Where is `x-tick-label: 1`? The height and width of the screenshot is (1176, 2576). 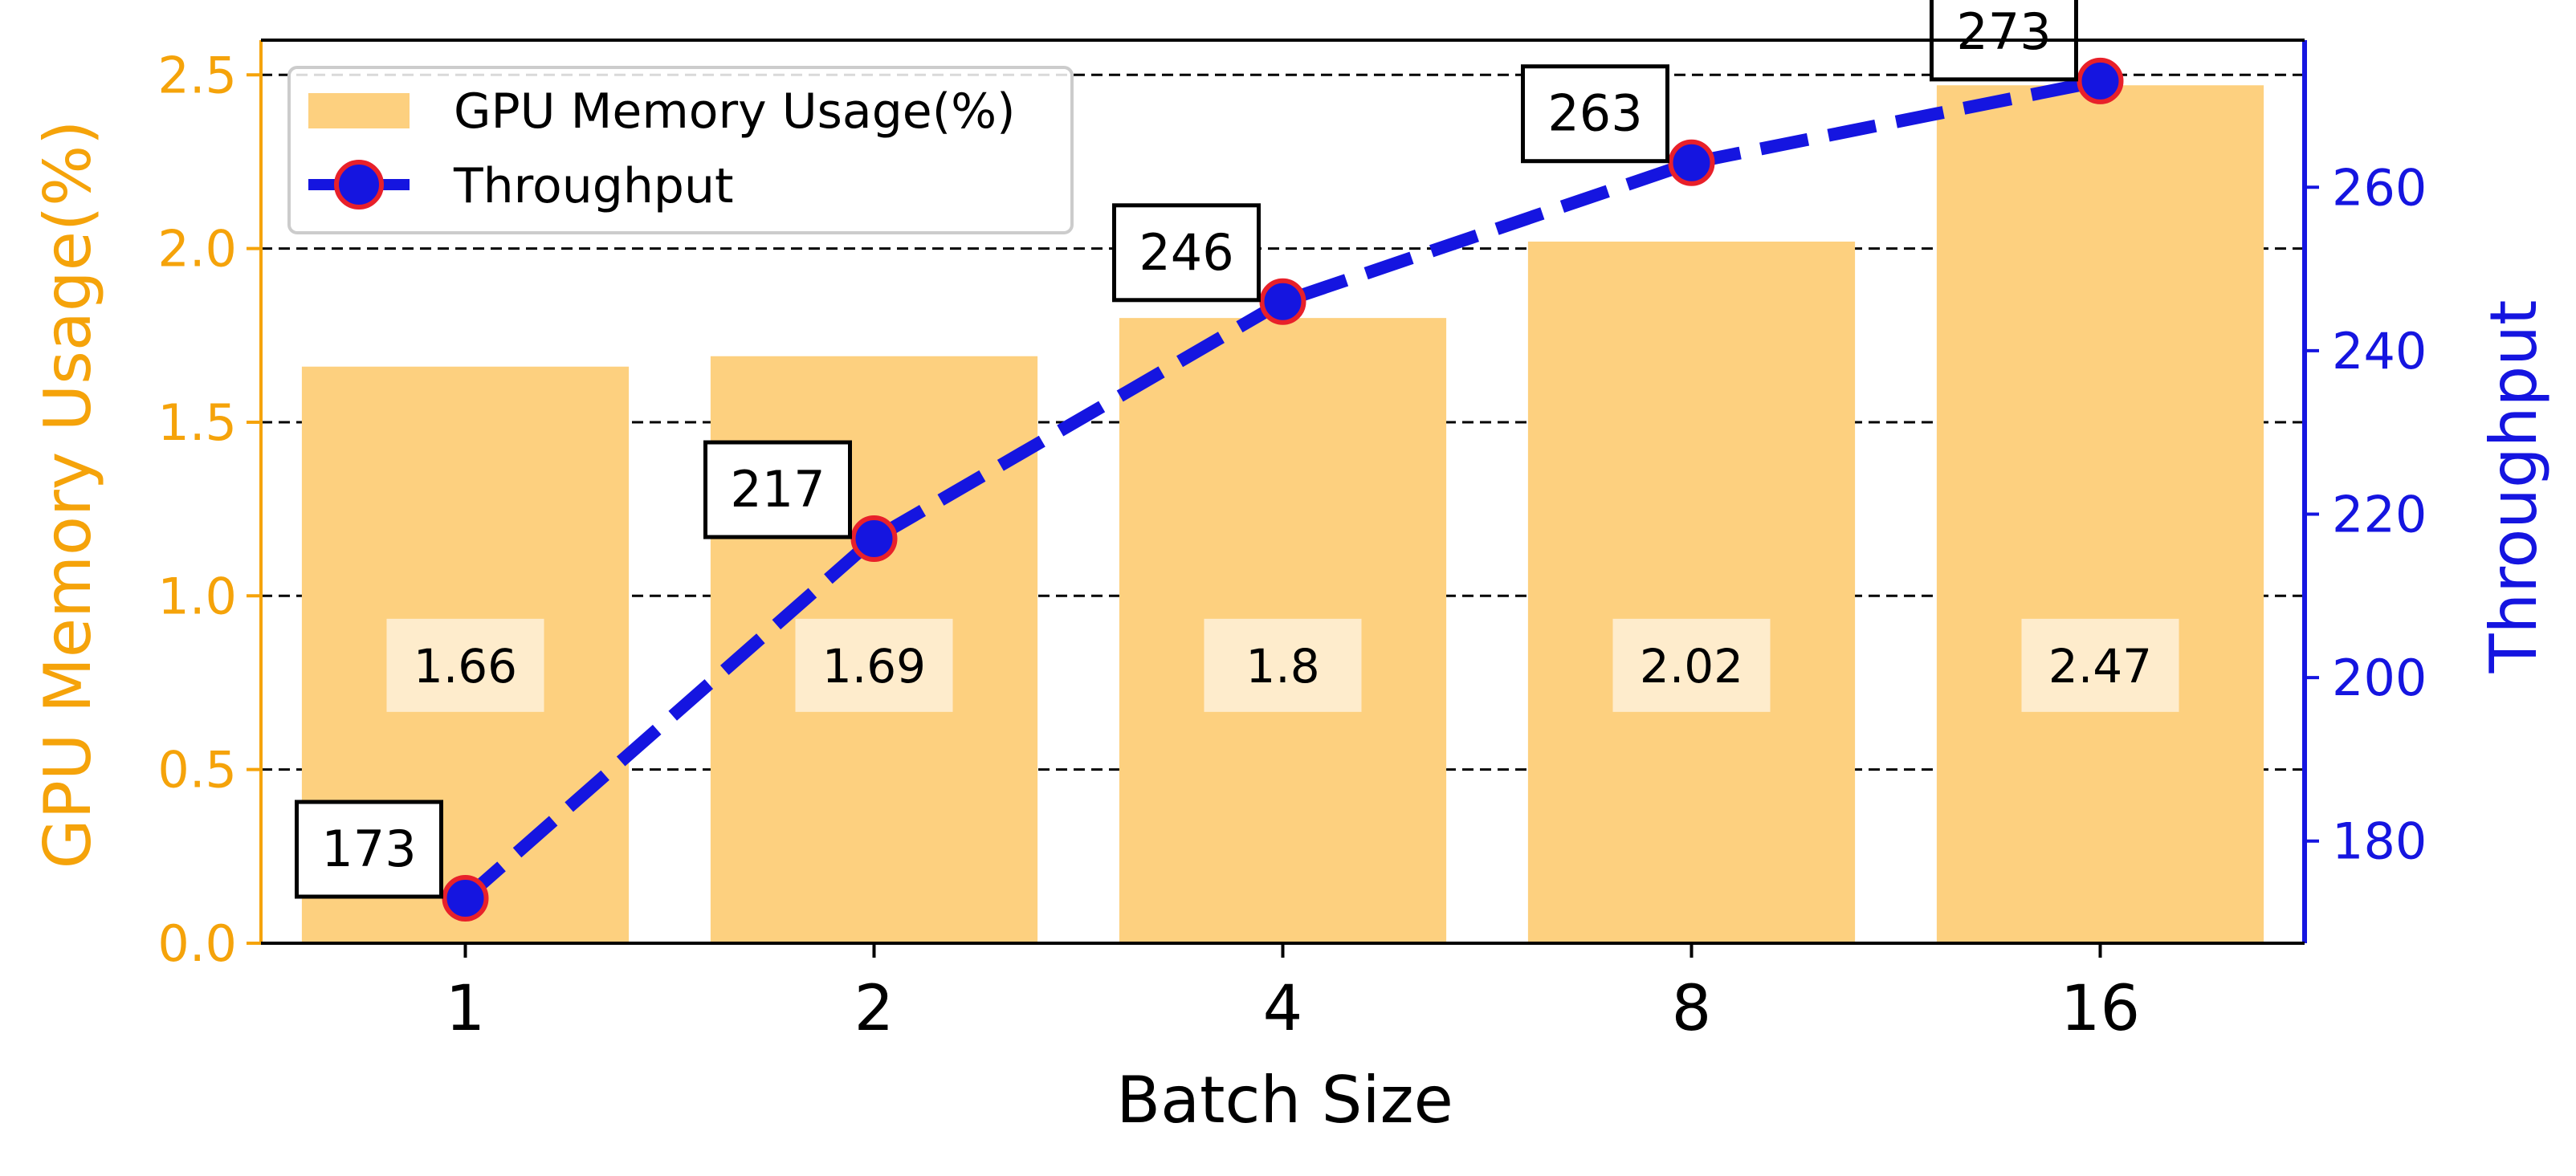 x-tick-label: 1 is located at coordinates (466, 1009).